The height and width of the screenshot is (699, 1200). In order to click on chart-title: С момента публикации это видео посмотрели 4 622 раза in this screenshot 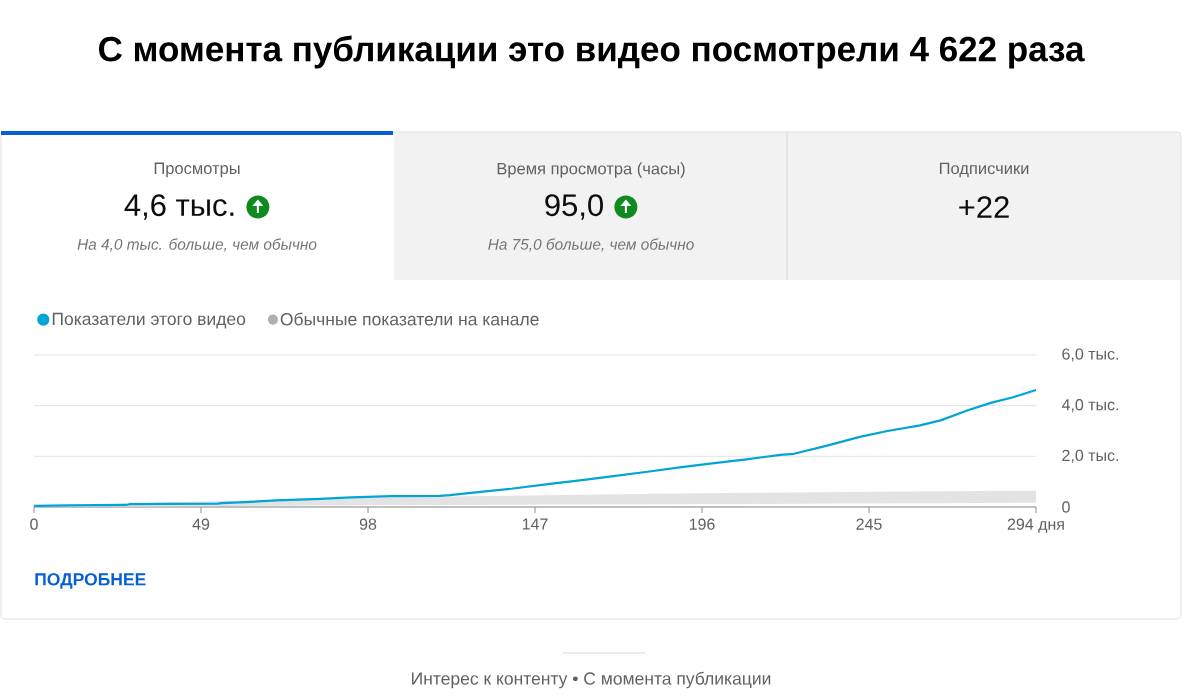, I will do `click(592, 52)`.